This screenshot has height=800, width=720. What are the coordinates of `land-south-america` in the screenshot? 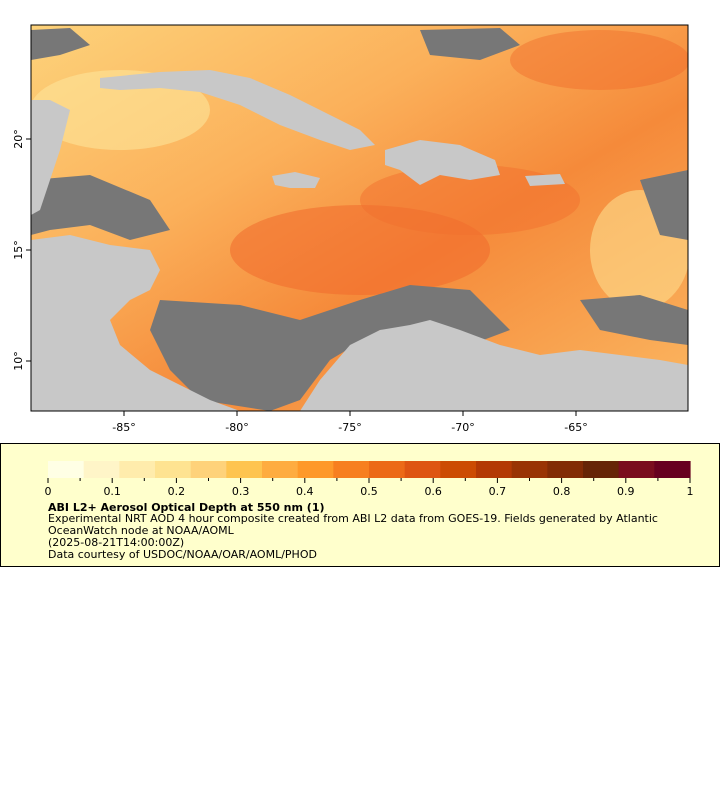 It's located at (494, 365).